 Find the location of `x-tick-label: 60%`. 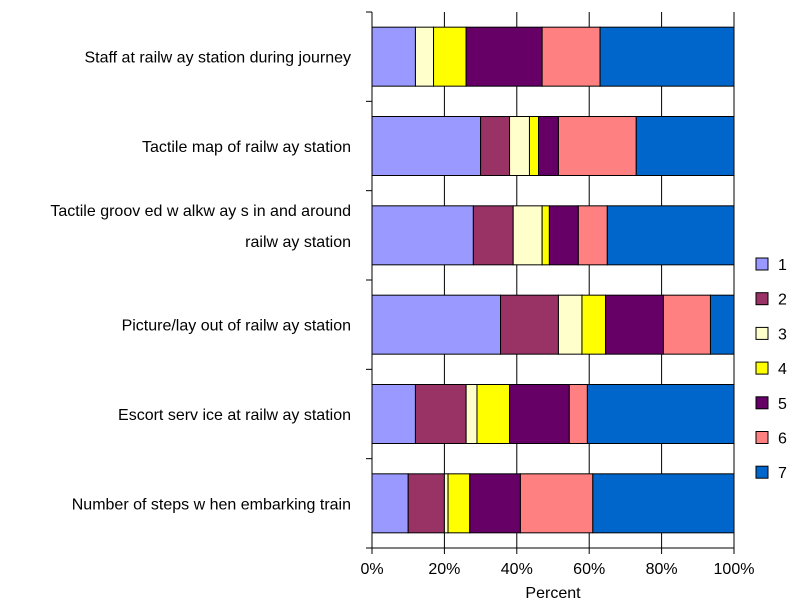

x-tick-label: 60% is located at coordinates (589, 569).